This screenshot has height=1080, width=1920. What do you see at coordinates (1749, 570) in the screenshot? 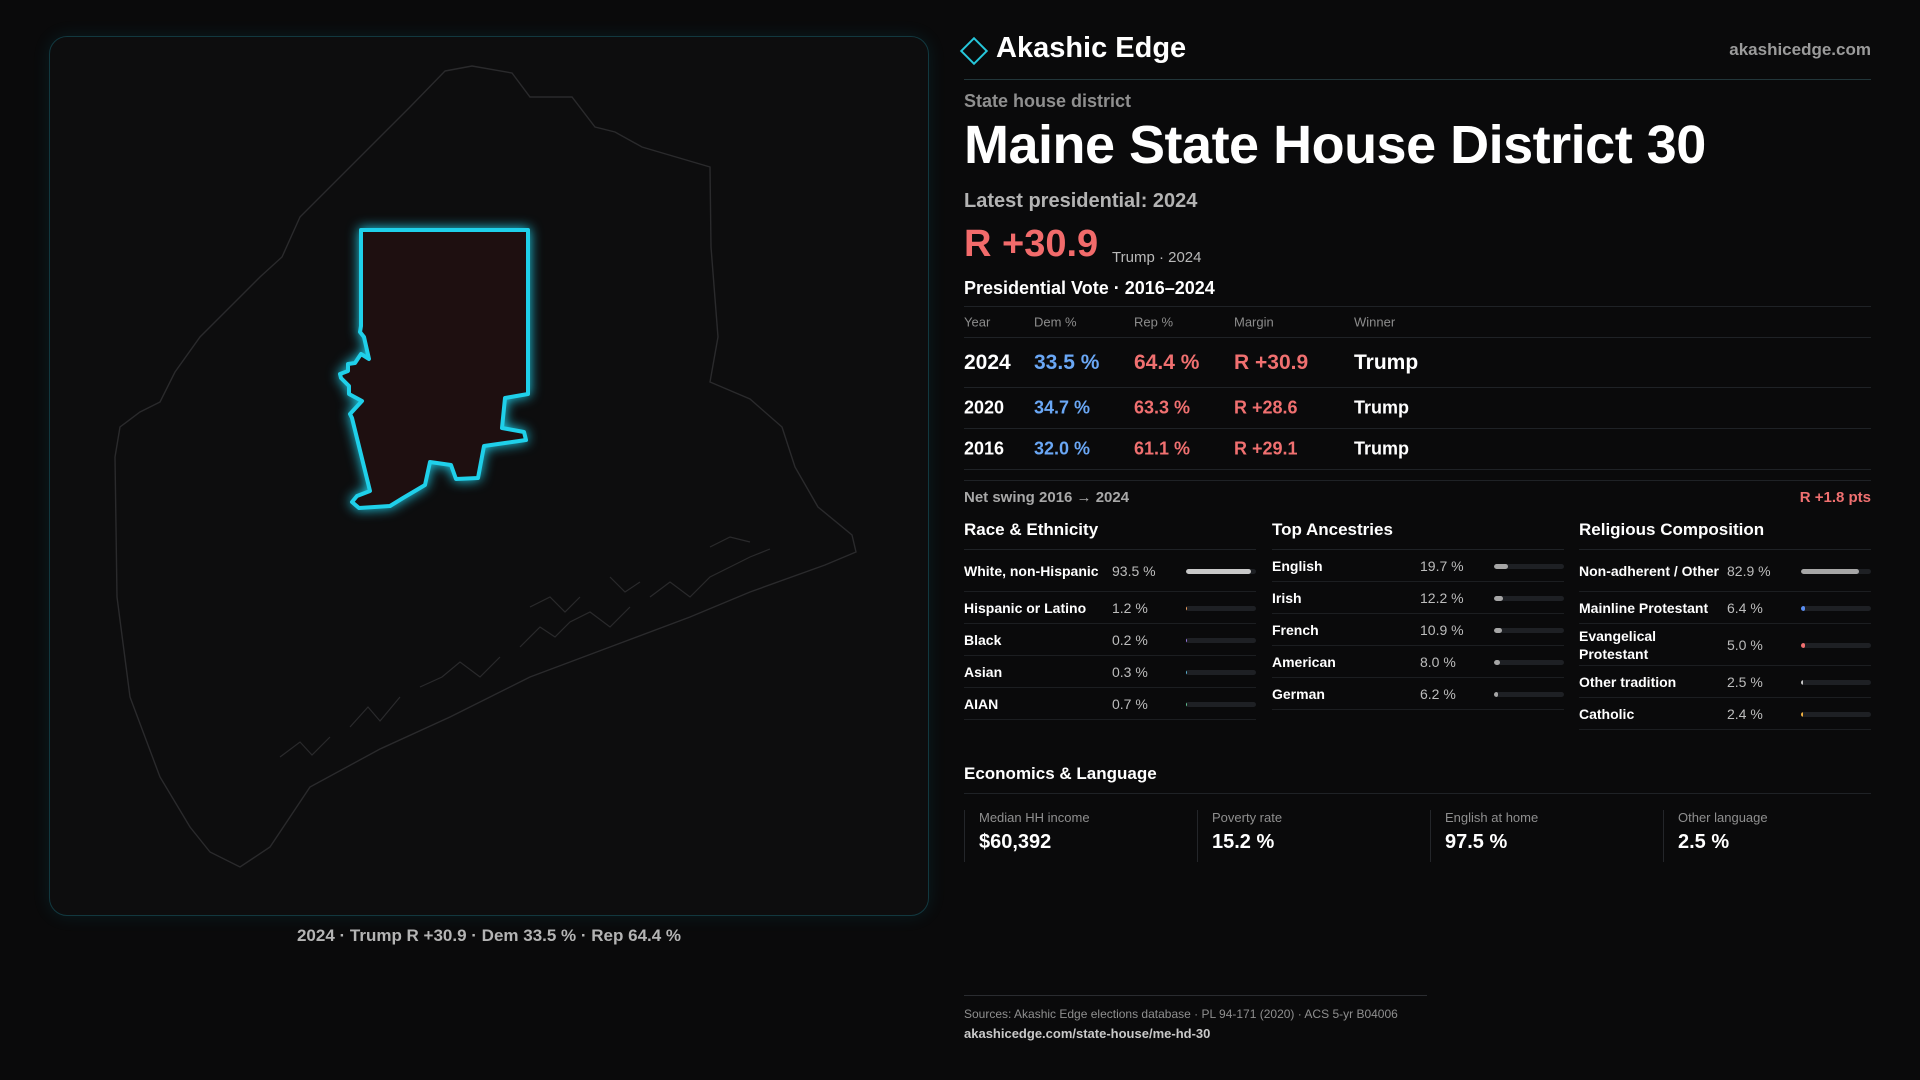
I see `item-value: 82.9 %` at bounding box center [1749, 570].